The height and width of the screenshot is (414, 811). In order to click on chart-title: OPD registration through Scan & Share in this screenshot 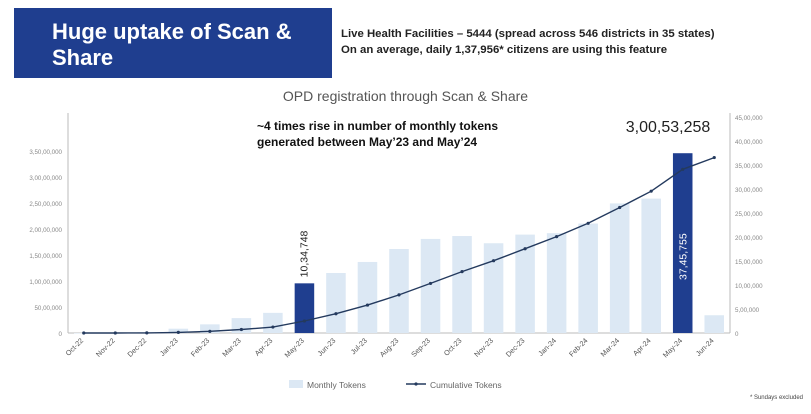, I will do `click(405, 96)`.